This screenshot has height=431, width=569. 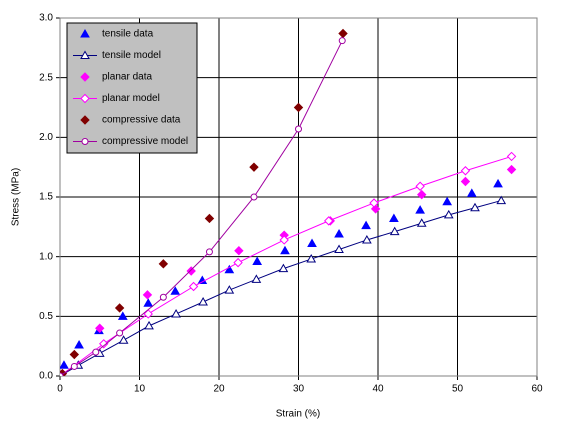 What do you see at coordinates (537, 389) in the screenshot?
I see `x-tick-label: 60` at bounding box center [537, 389].